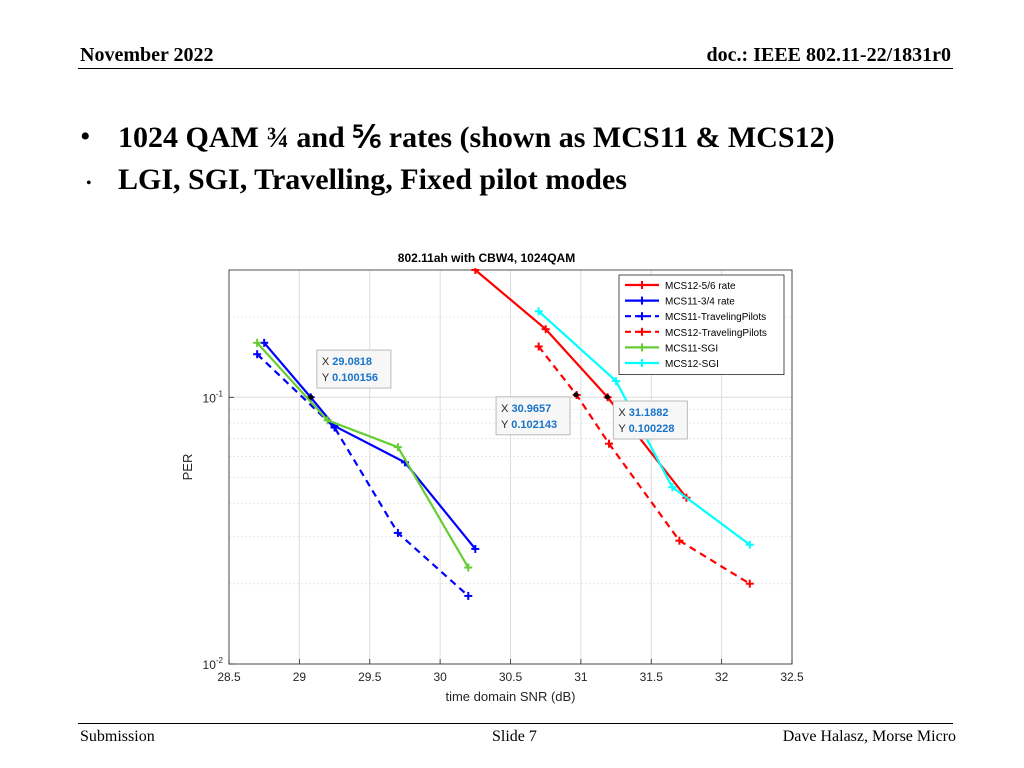 This screenshot has height=768, width=1024. Describe the element at coordinates (701, 324) in the screenshot. I see `legend-box` at that location.